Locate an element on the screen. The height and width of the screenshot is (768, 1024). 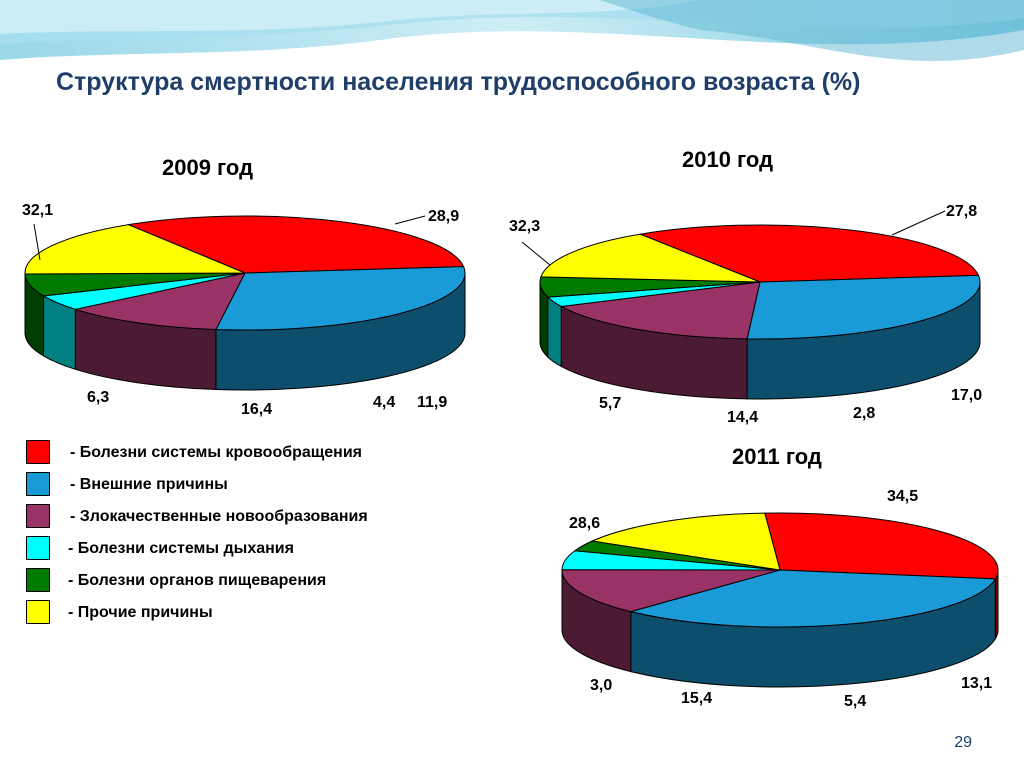
pie-chart-0: 32,1 28,9 11,9 4,4 6,3 16,4 is located at coordinates (244, 310).